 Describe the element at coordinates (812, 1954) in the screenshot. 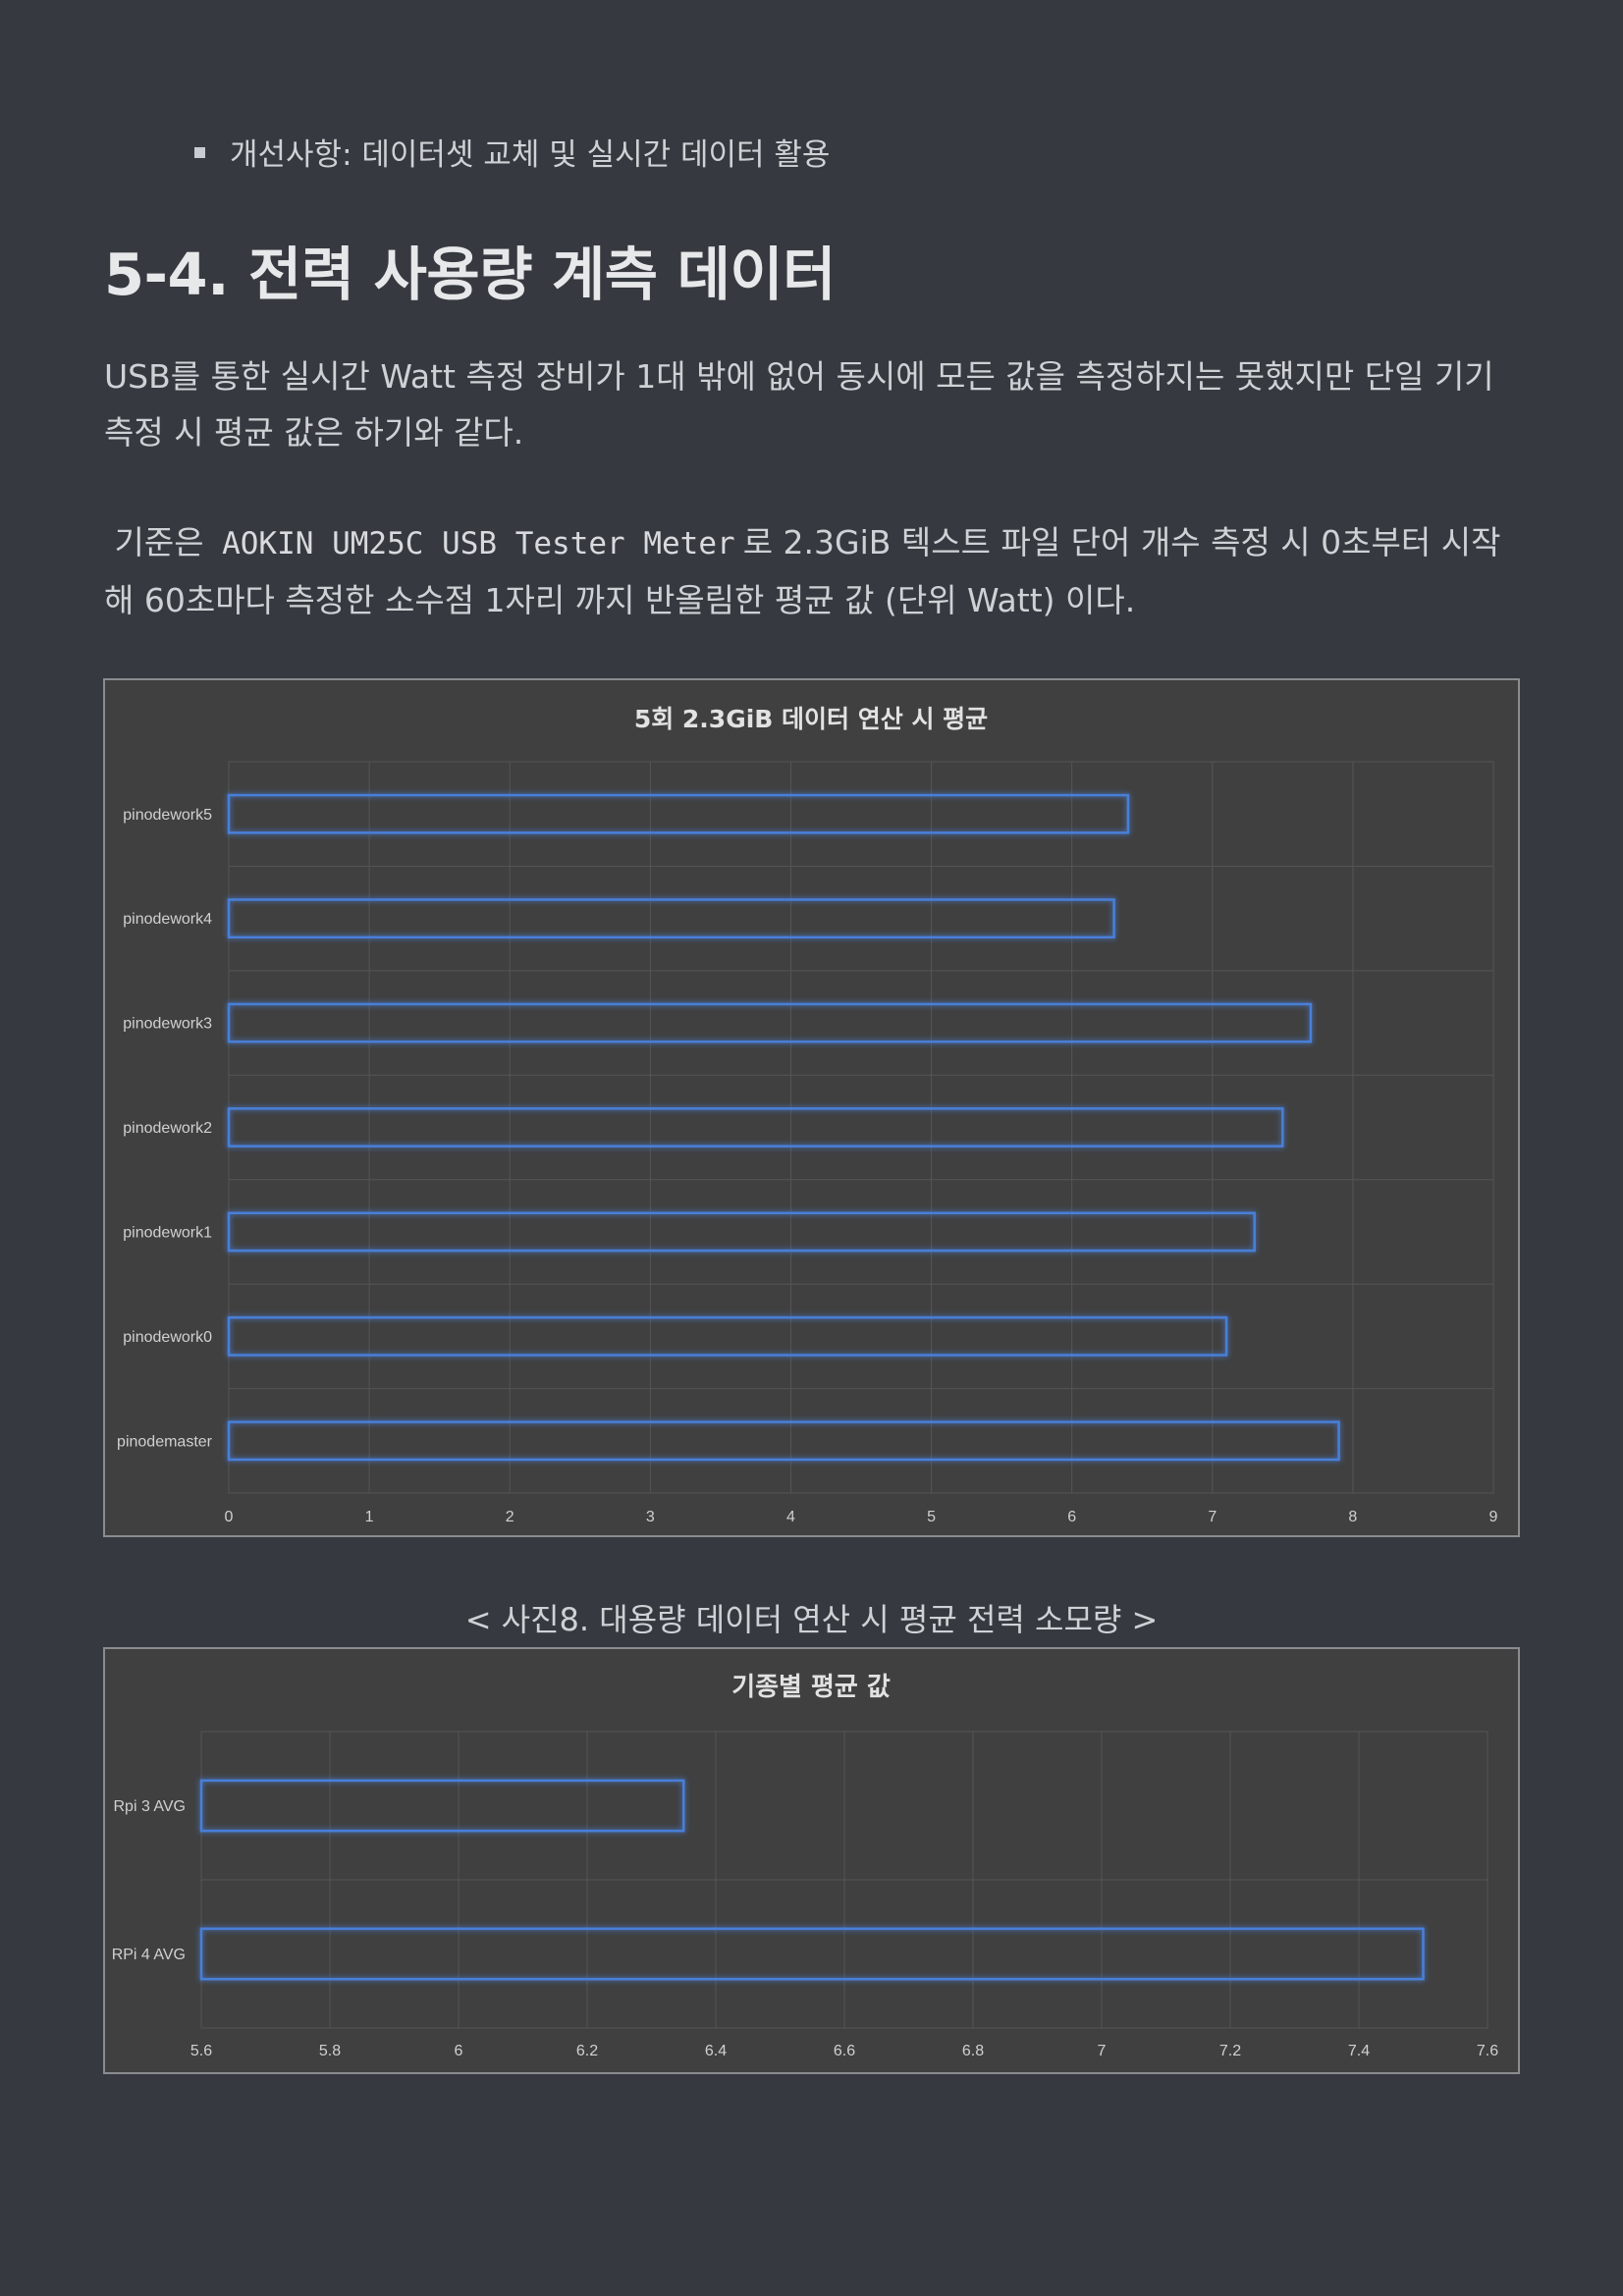

I see `bar-rpi-4-avg` at that location.